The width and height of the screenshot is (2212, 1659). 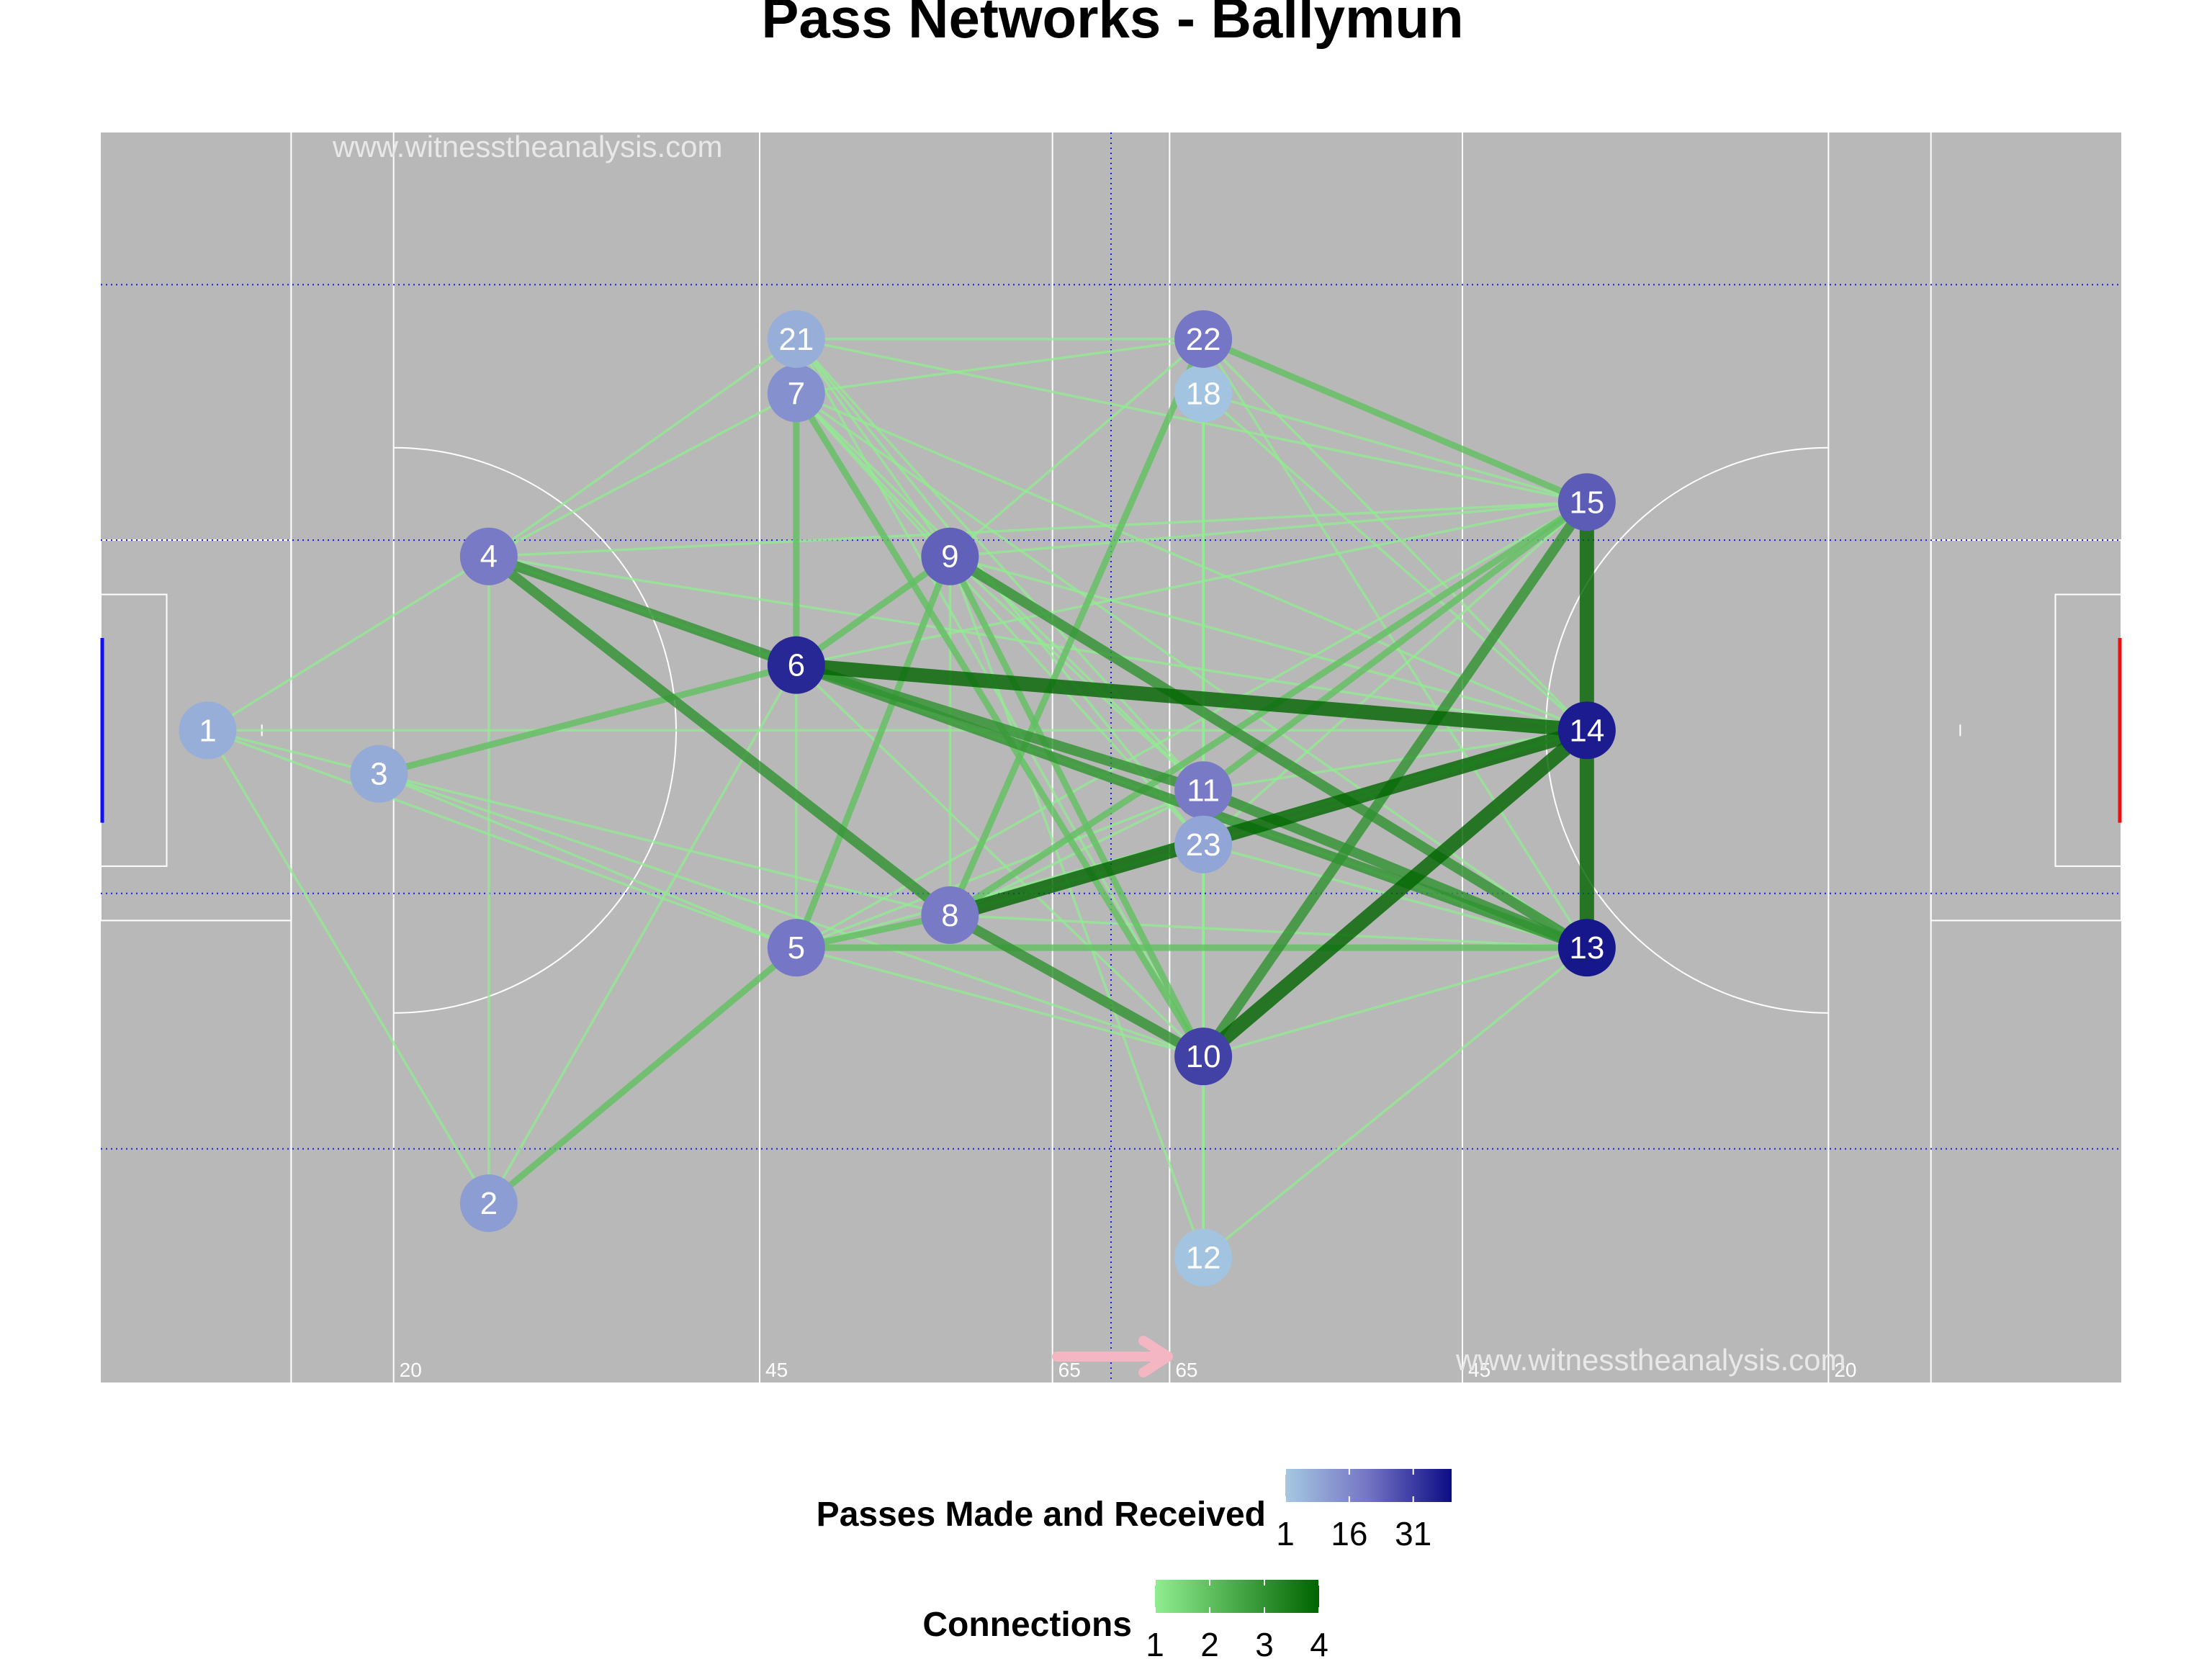 I want to click on legend-nodes-gradient, so click(x=1369, y=1485).